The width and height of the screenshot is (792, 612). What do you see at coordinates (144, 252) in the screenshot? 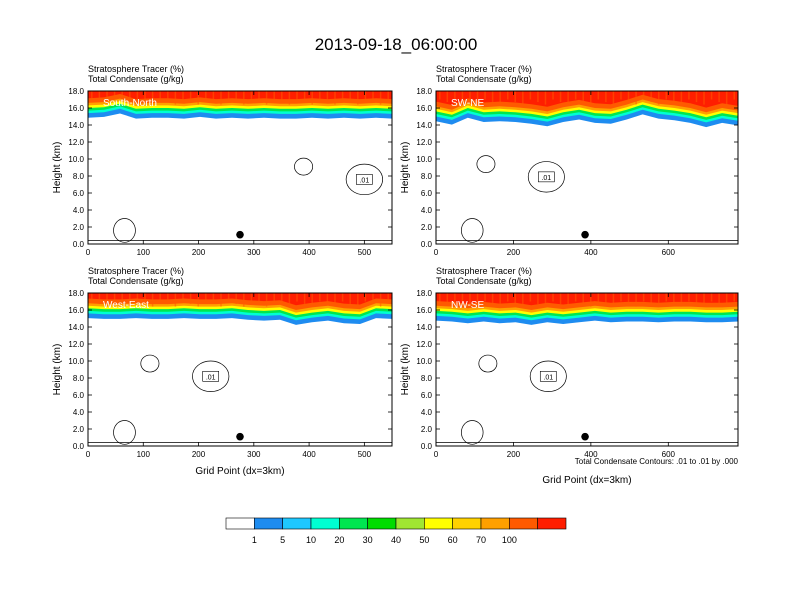
I see `x-tick-label: 100` at bounding box center [144, 252].